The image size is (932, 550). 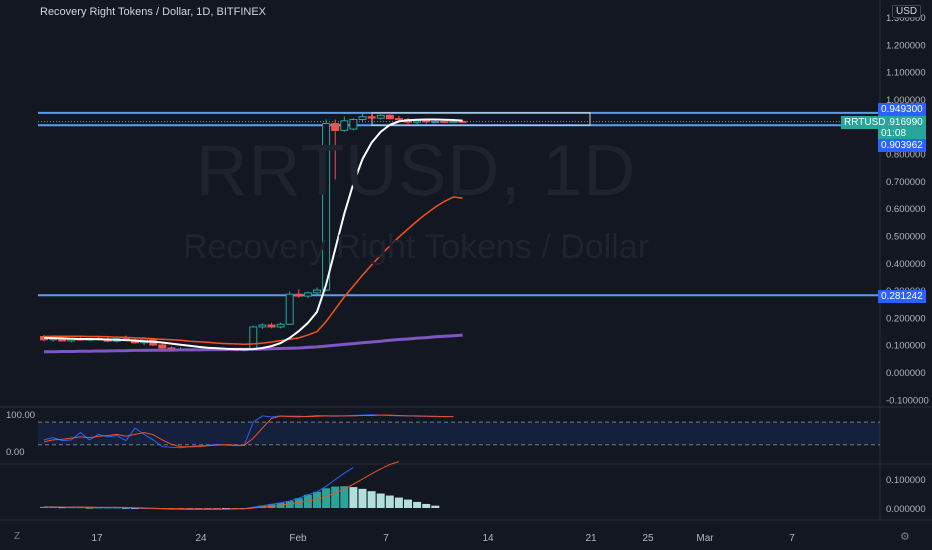 I want to click on countdown-value: 01:08, so click(x=894, y=133).